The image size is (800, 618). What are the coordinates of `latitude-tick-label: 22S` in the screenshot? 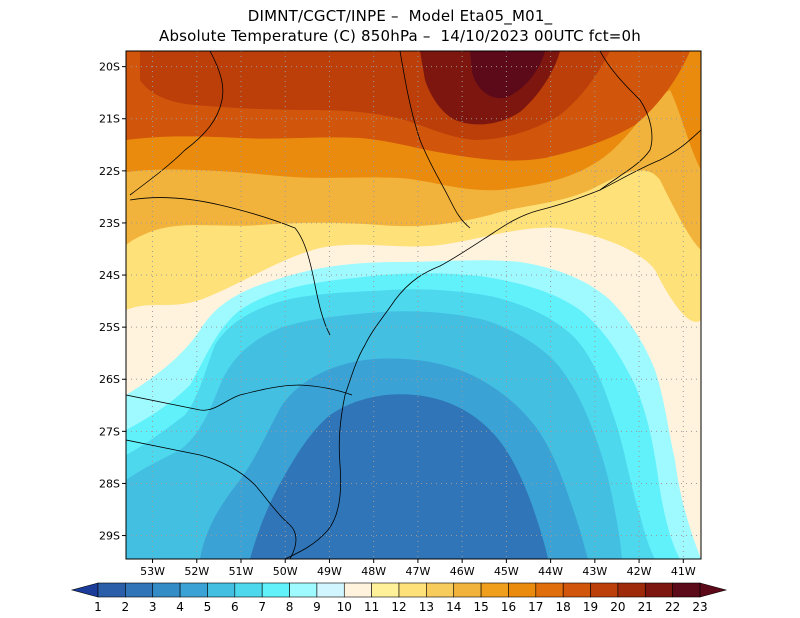 It's located at (109, 171).